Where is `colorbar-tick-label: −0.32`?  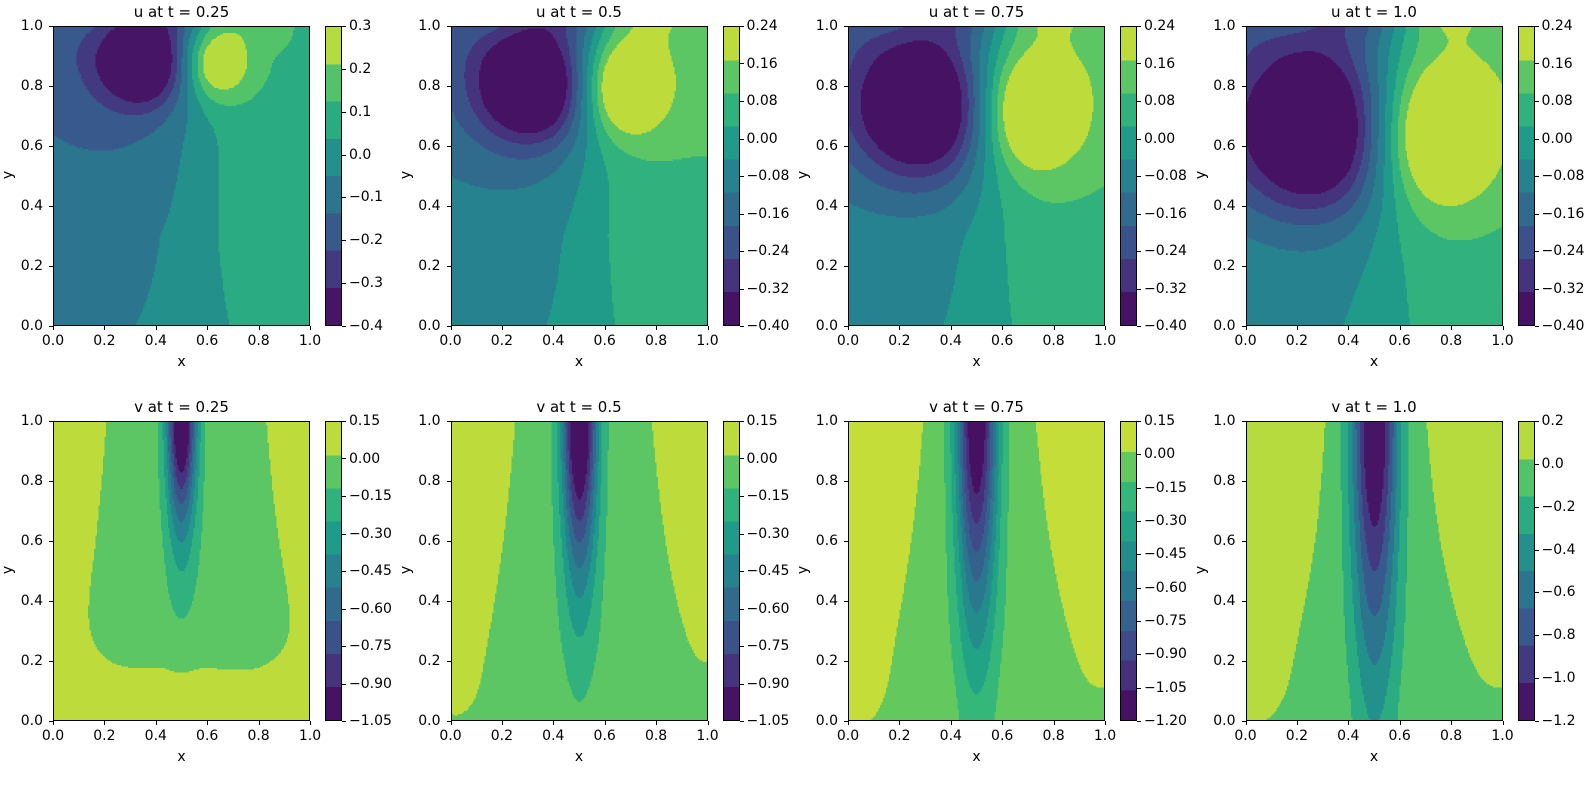
colorbar-tick-label: −0.32 is located at coordinates (1165, 288).